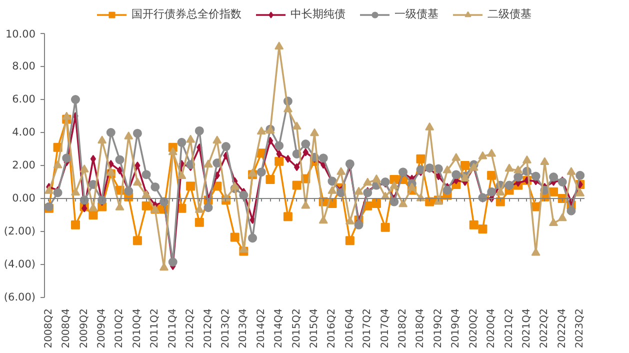  Describe the element at coordinates (420, 328) in the screenshot. I see `x-tick-label: 2018Q4` at that location.